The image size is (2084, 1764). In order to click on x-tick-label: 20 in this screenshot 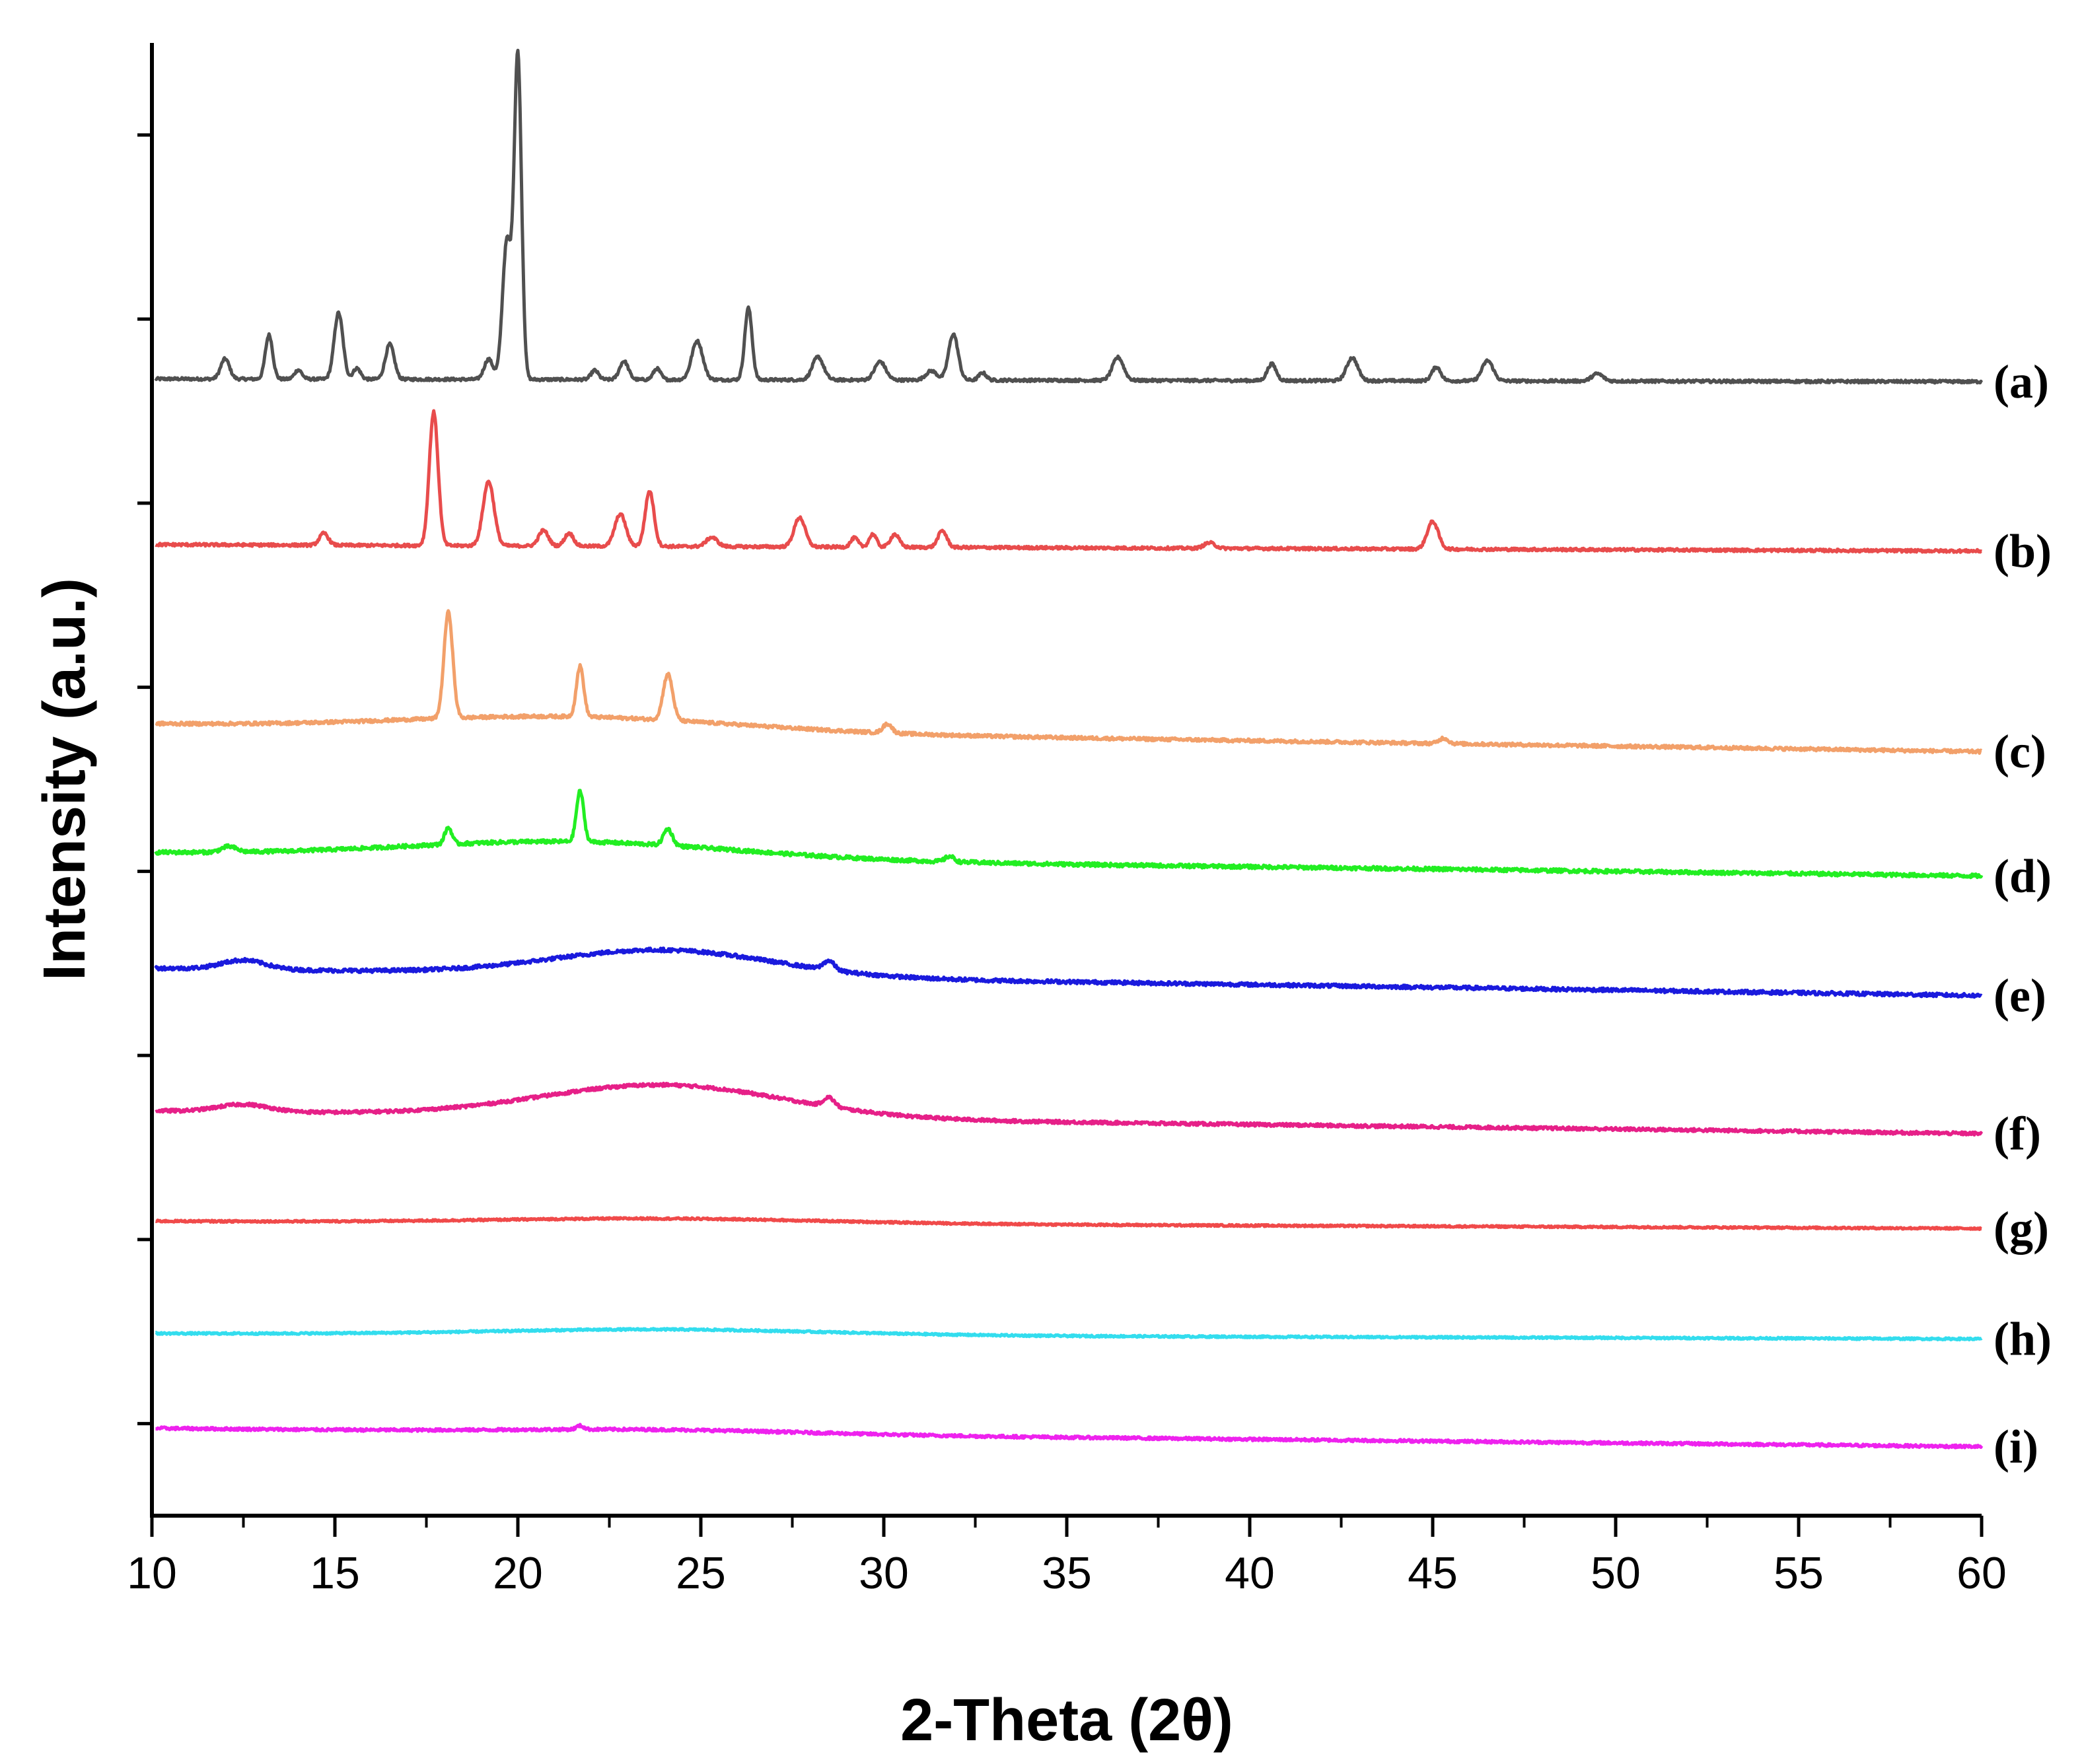, I will do `click(518, 1573)`.